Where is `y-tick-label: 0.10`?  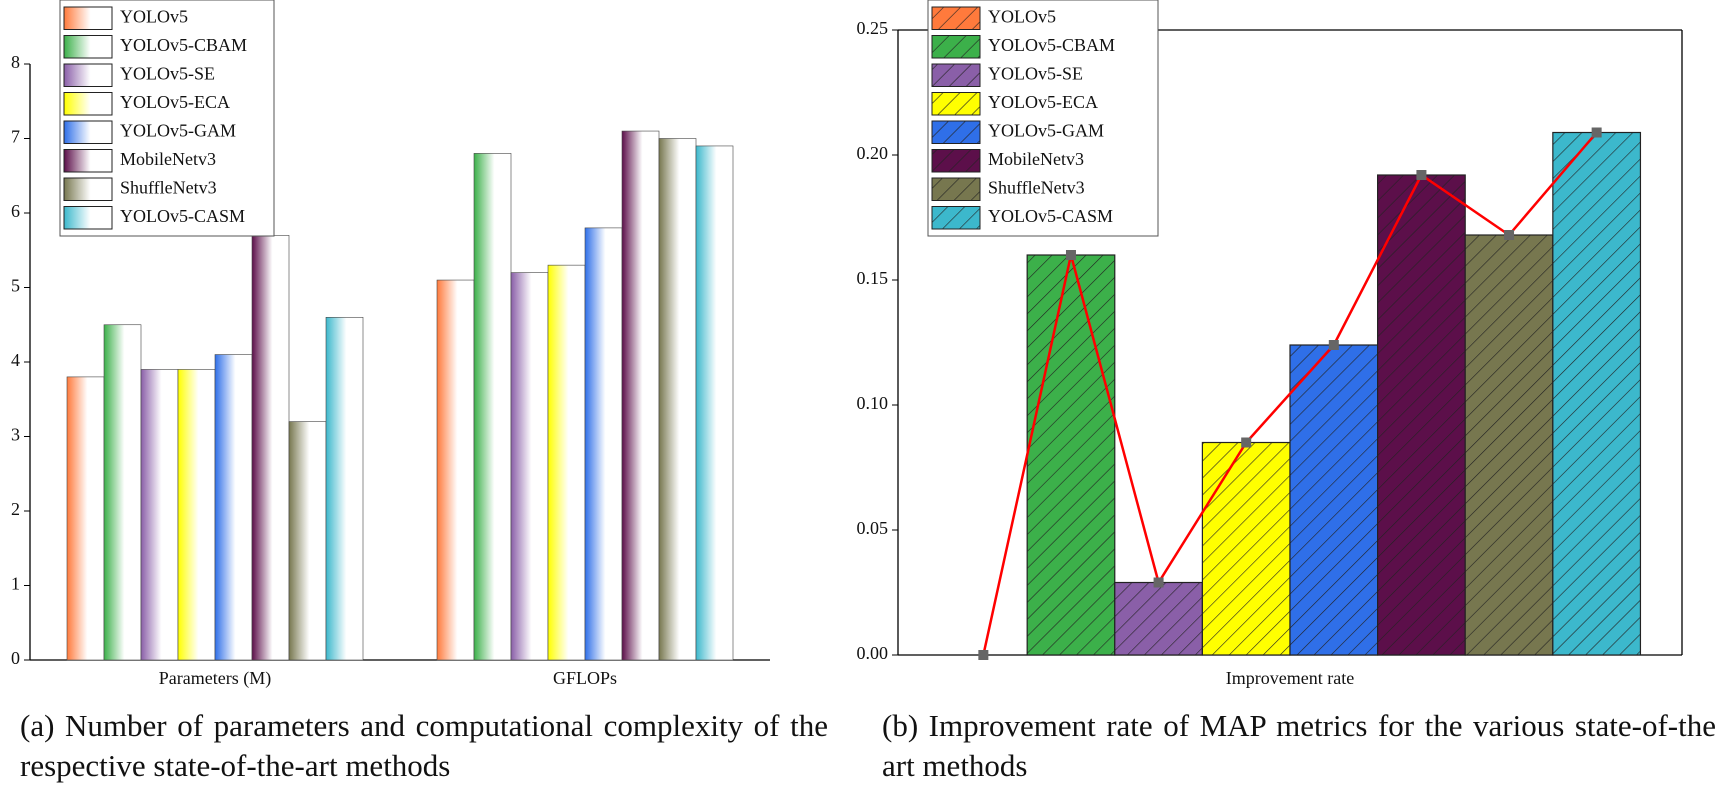
y-tick-label: 0.10 is located at coordinates (873, 403).